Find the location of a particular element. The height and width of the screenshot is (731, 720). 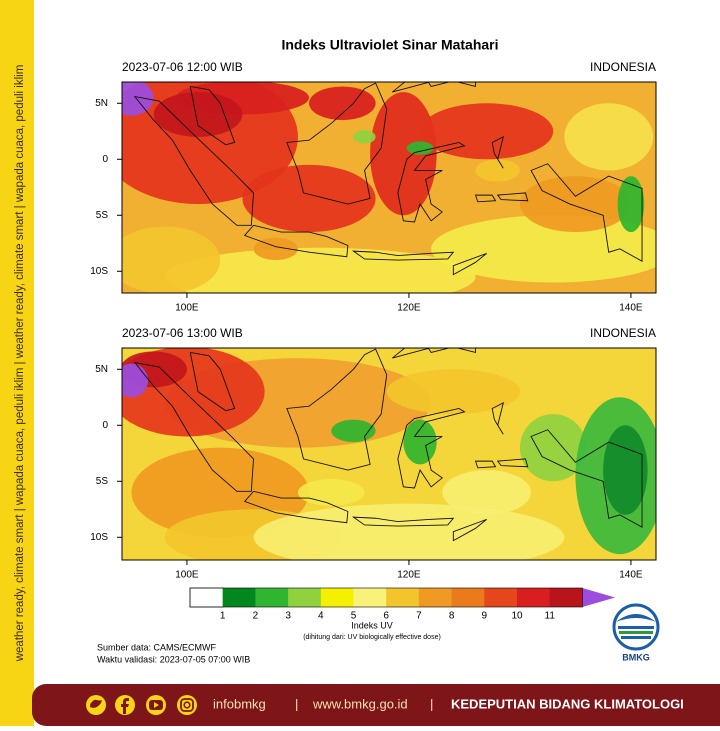

footer-handle: infobmkg is located at coordinates (239, 703).